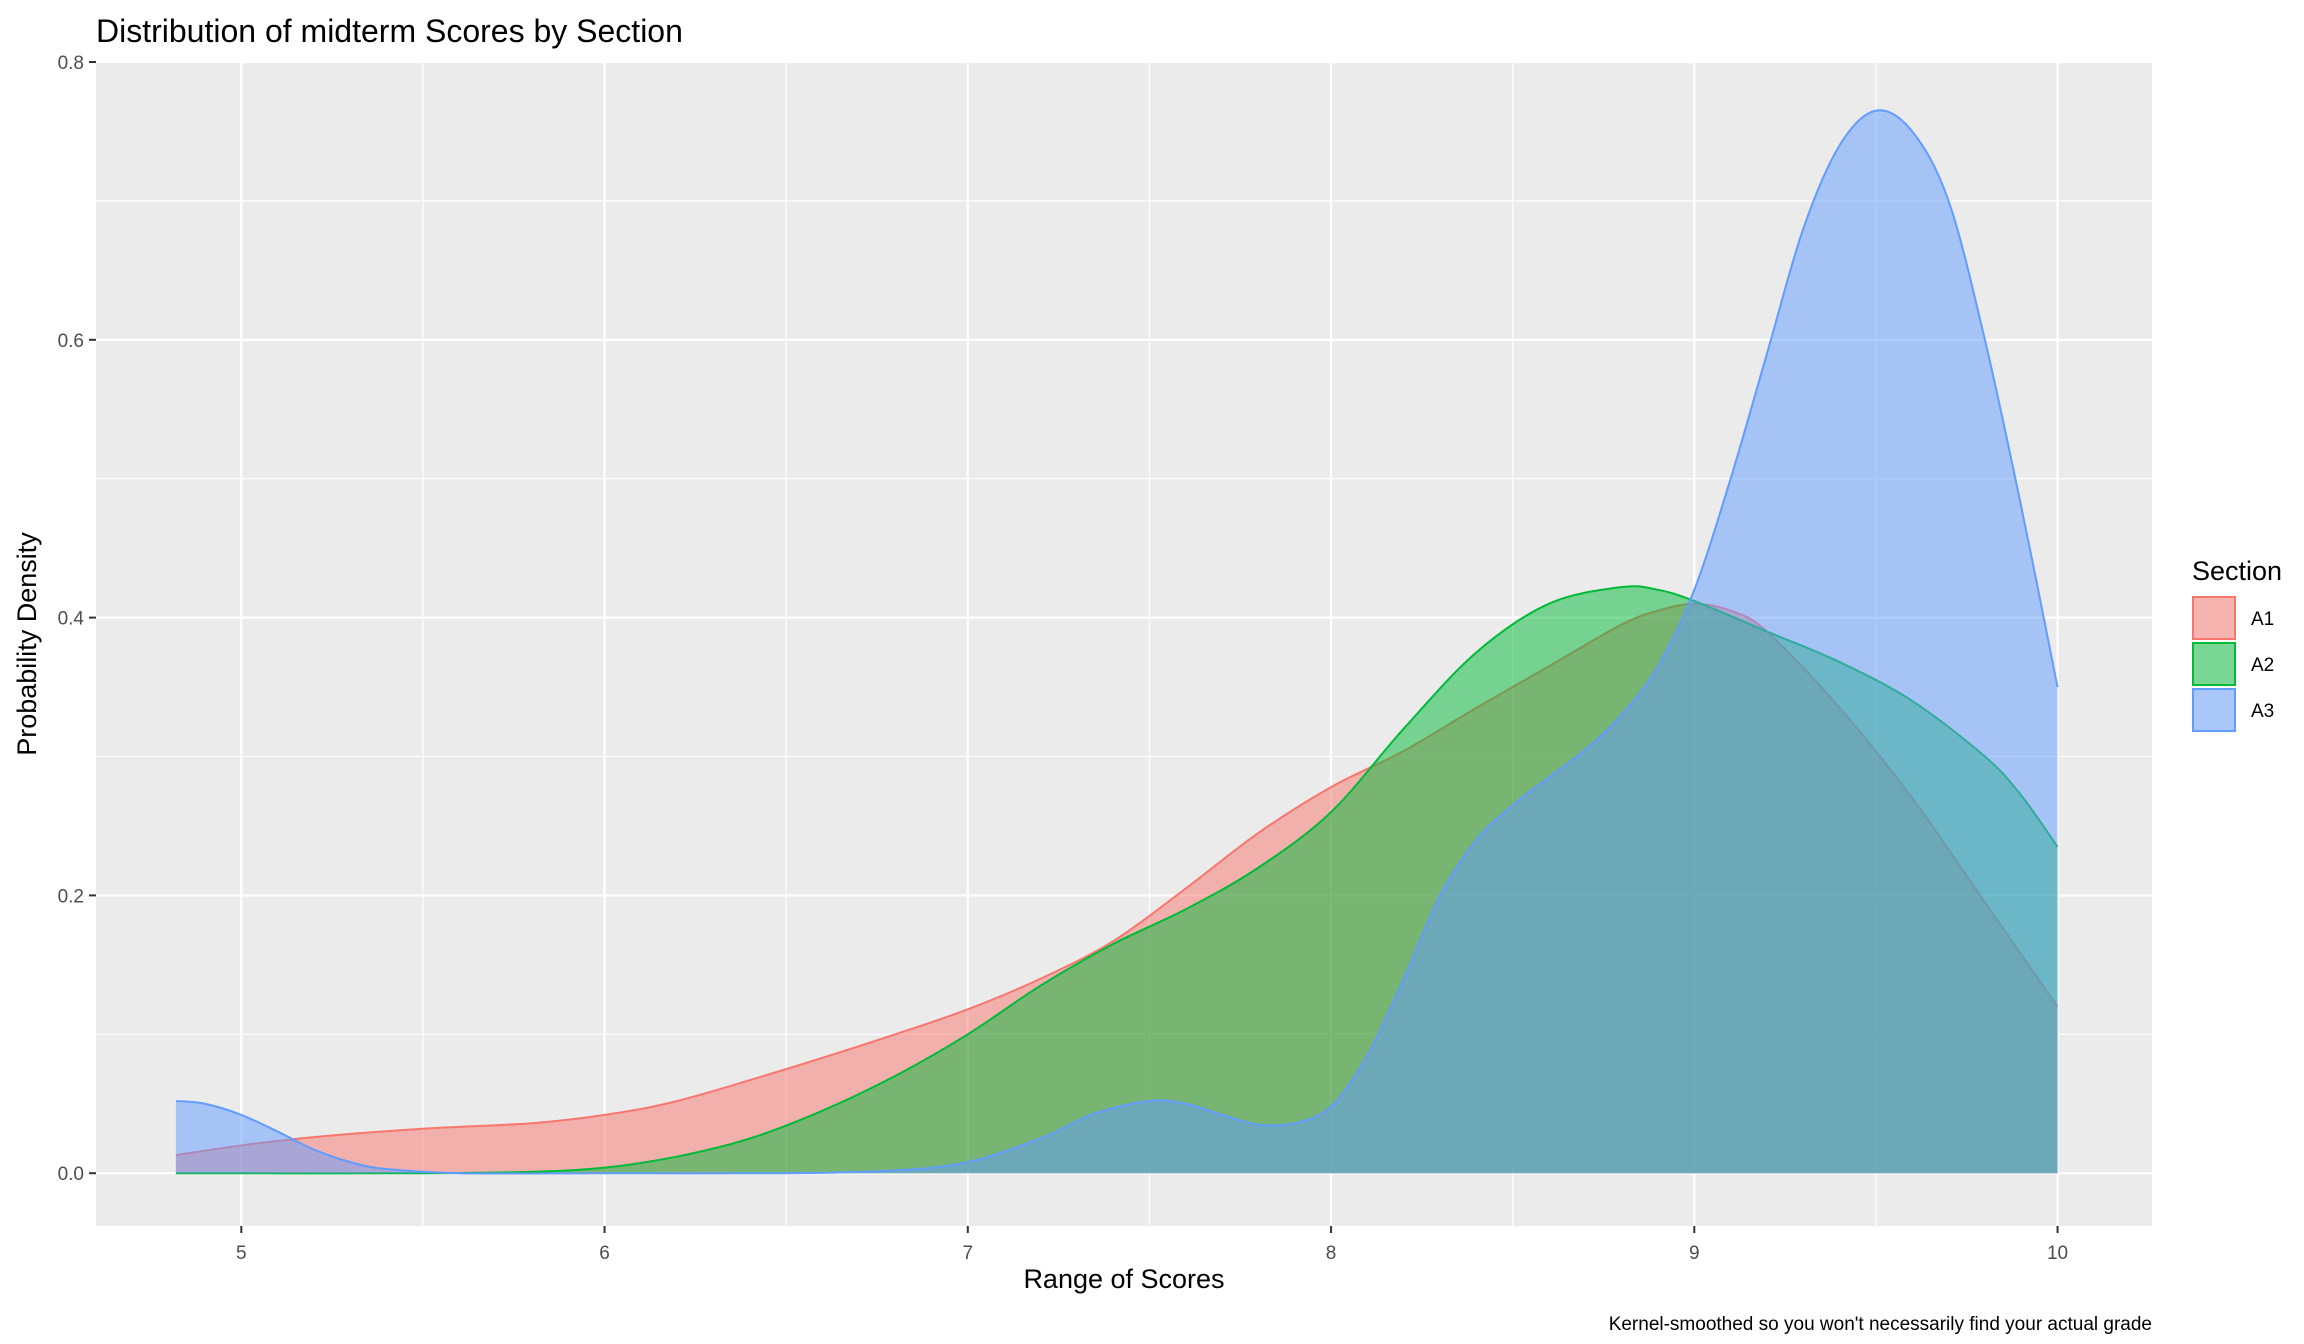  Describe the element at coordinates (2262, 711) in the screenshot. I see `legend-label-a3: A3` at that location.